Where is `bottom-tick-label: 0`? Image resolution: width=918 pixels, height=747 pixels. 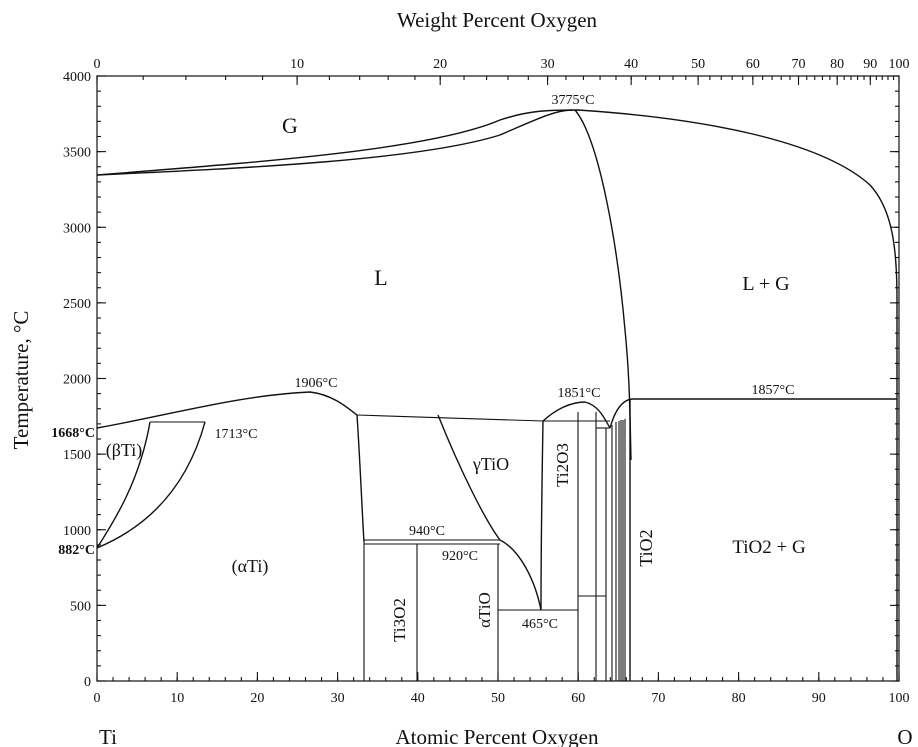
bottom-tick-label: 0 is located at coordinates (97, 698).